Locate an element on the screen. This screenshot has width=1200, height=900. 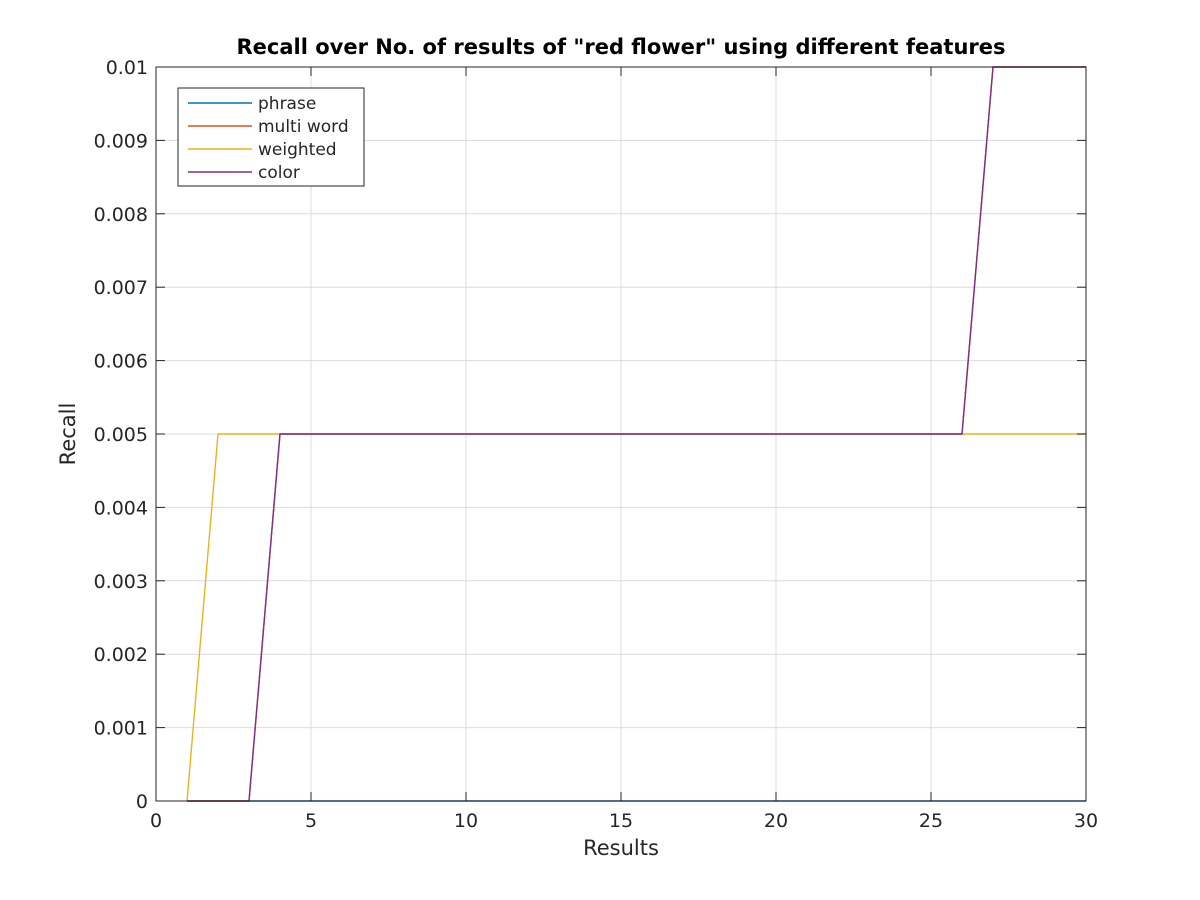
x-tick-label: 5 is located at coordinates (311, 821).